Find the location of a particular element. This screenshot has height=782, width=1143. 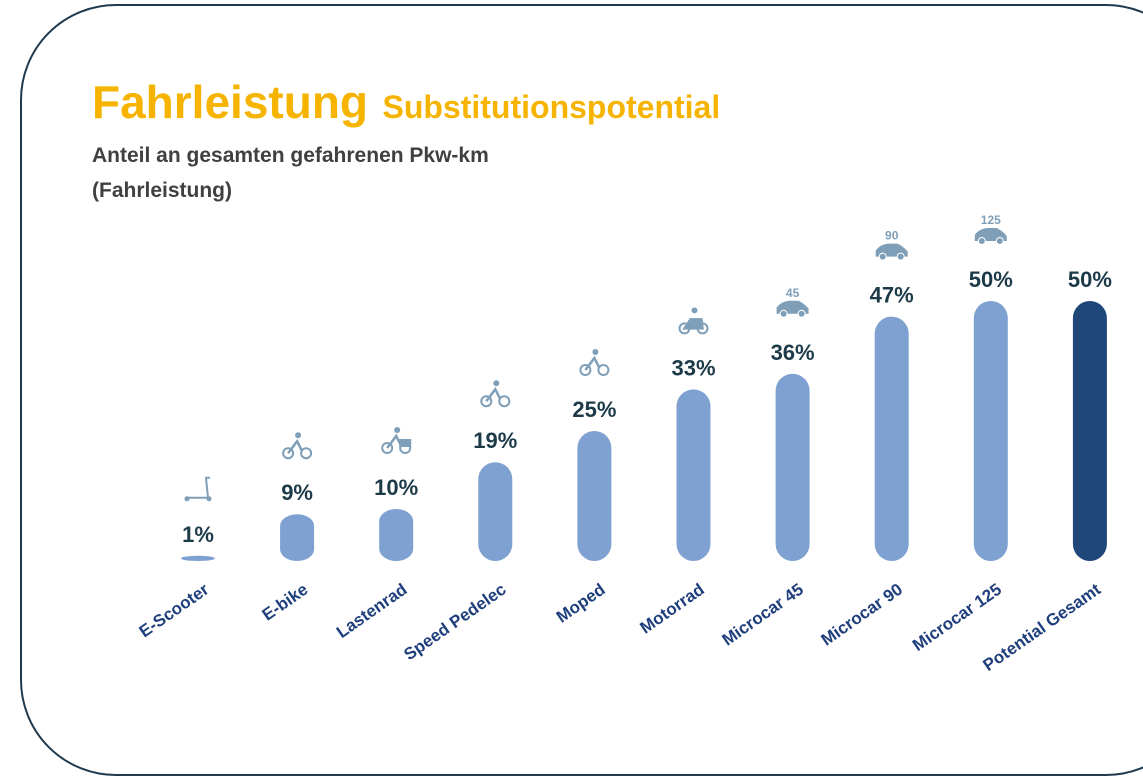

value-label: 19% is located at coordinates (495, 440).